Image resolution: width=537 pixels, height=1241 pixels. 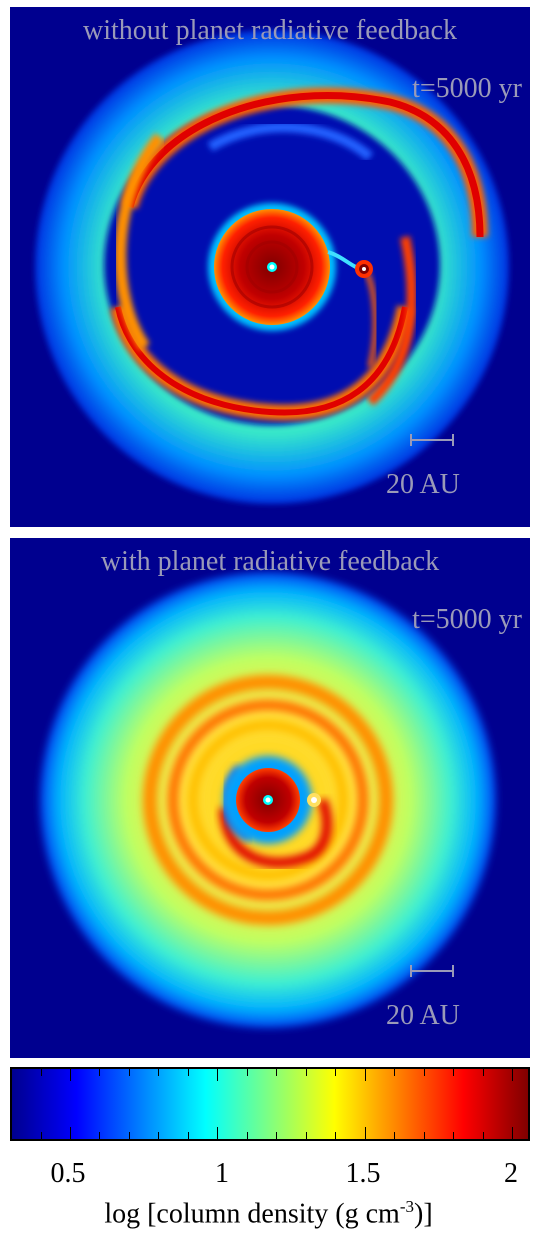 I want to click on colorbar-axis-title: log [column density (g cm-3)], so click(x=268, y=1213).